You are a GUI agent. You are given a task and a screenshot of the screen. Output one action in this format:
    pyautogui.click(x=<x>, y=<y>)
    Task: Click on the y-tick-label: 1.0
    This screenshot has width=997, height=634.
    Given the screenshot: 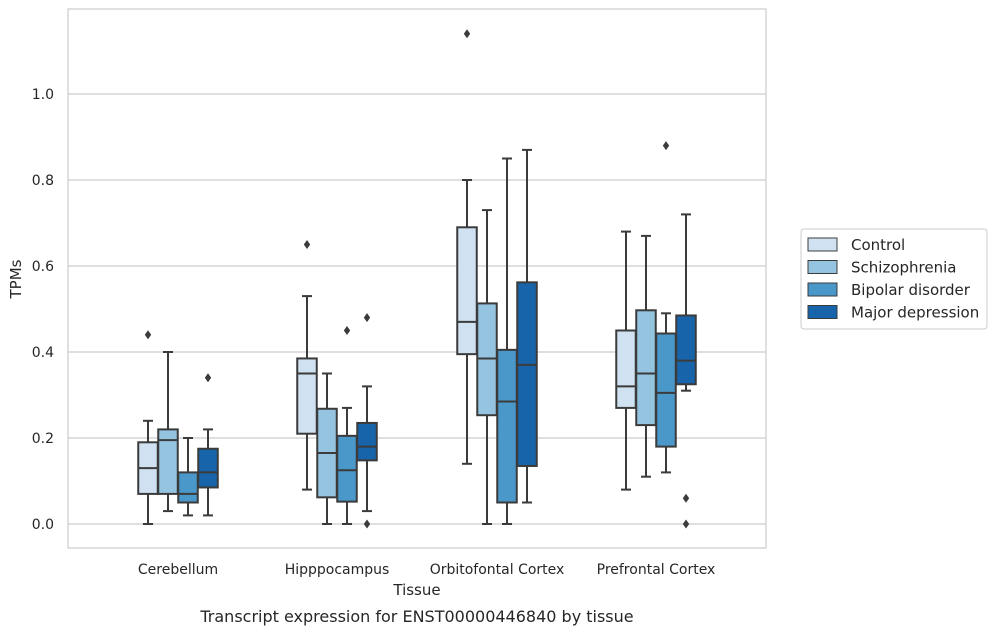 What is the action you would take?
    pyautogui.click(x=43, y=95)
    